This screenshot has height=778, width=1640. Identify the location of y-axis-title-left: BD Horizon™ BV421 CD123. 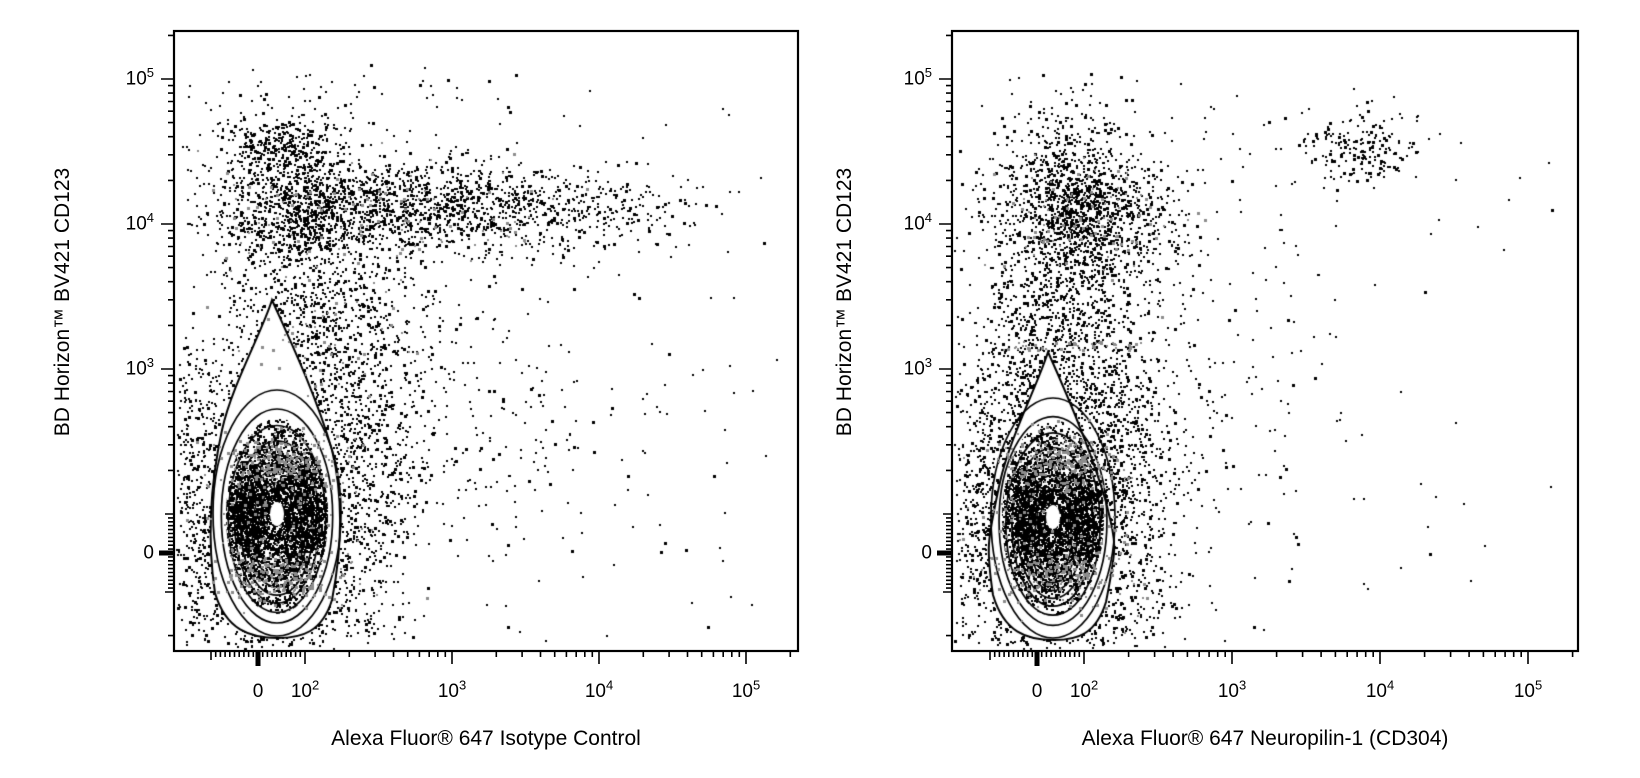
(62, 302).